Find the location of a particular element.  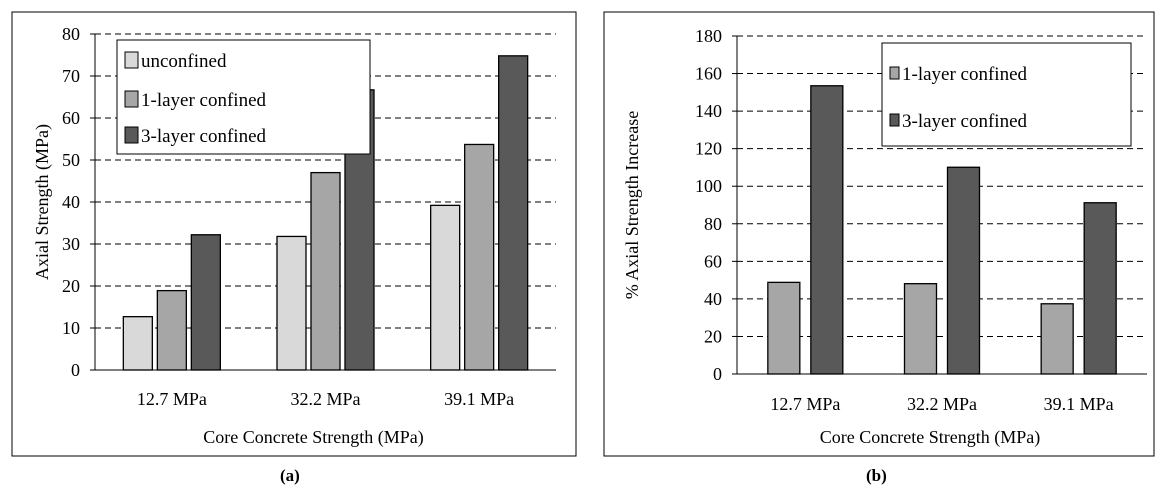

chart0-y-tick-label: 80 is located at coordinates (71, 34).